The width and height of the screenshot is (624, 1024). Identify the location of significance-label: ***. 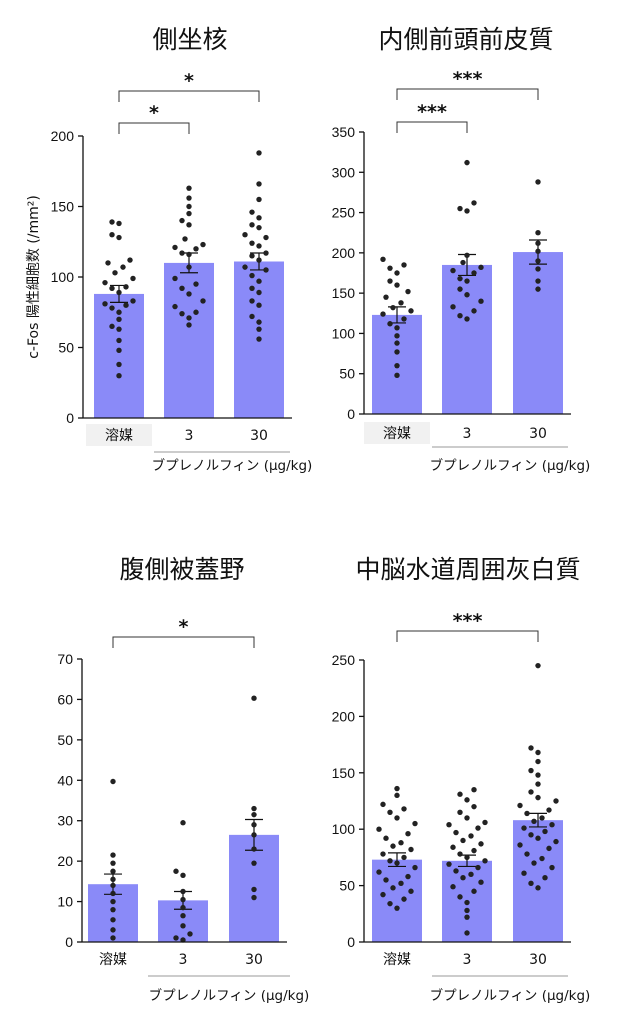
(432, 112).